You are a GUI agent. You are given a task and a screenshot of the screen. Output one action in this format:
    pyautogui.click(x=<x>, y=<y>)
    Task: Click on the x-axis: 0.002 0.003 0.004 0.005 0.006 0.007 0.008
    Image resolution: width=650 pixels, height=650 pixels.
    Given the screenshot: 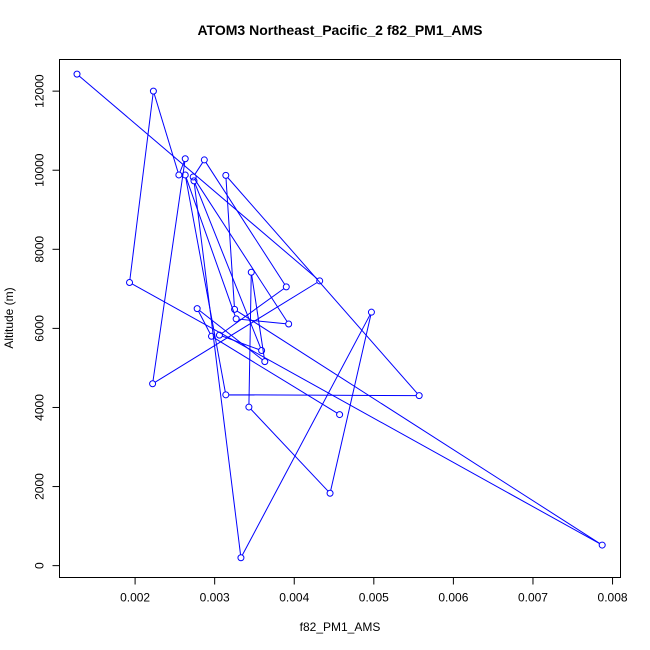 What is the action you would take?
    pyautogui.click(x=374, y=591)
    